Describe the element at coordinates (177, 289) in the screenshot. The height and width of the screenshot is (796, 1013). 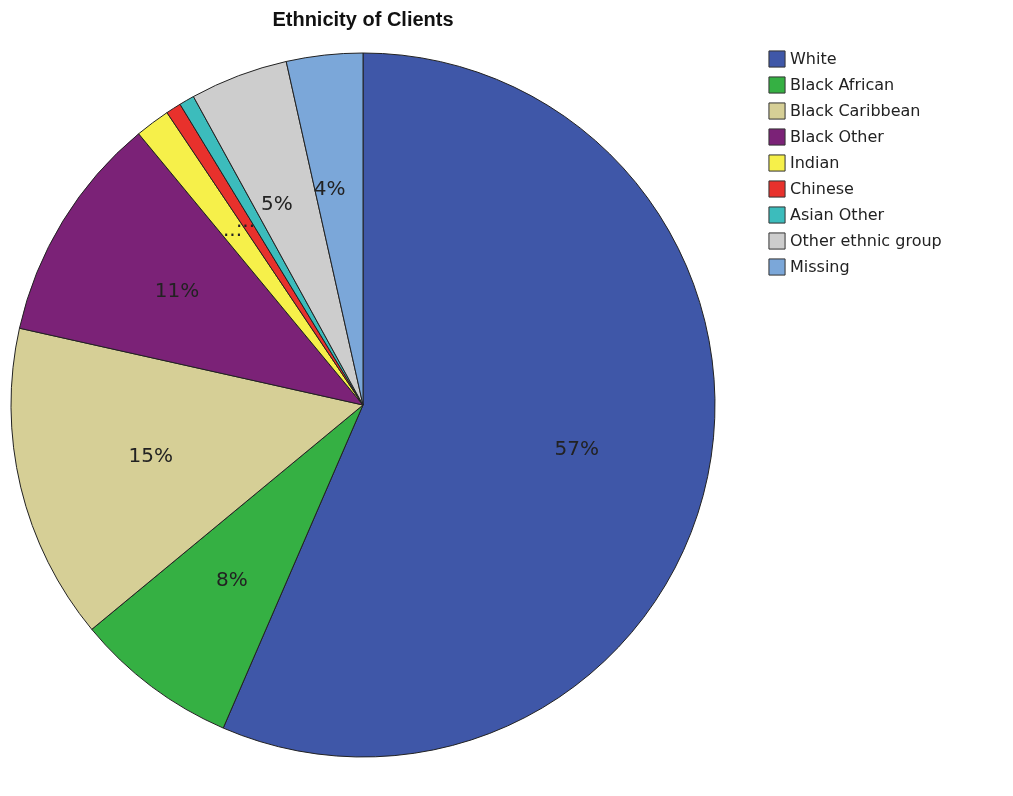
I see `data-label: 11%` at that location.